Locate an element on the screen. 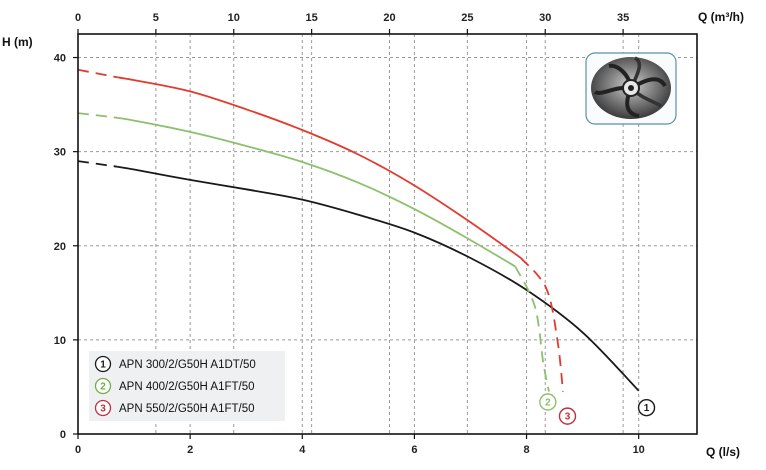 The width and height of the screenshot is (766, 470). legend-label-2: APN 400/2/G50H A1FT/50 is located at coordinates (187, 387).